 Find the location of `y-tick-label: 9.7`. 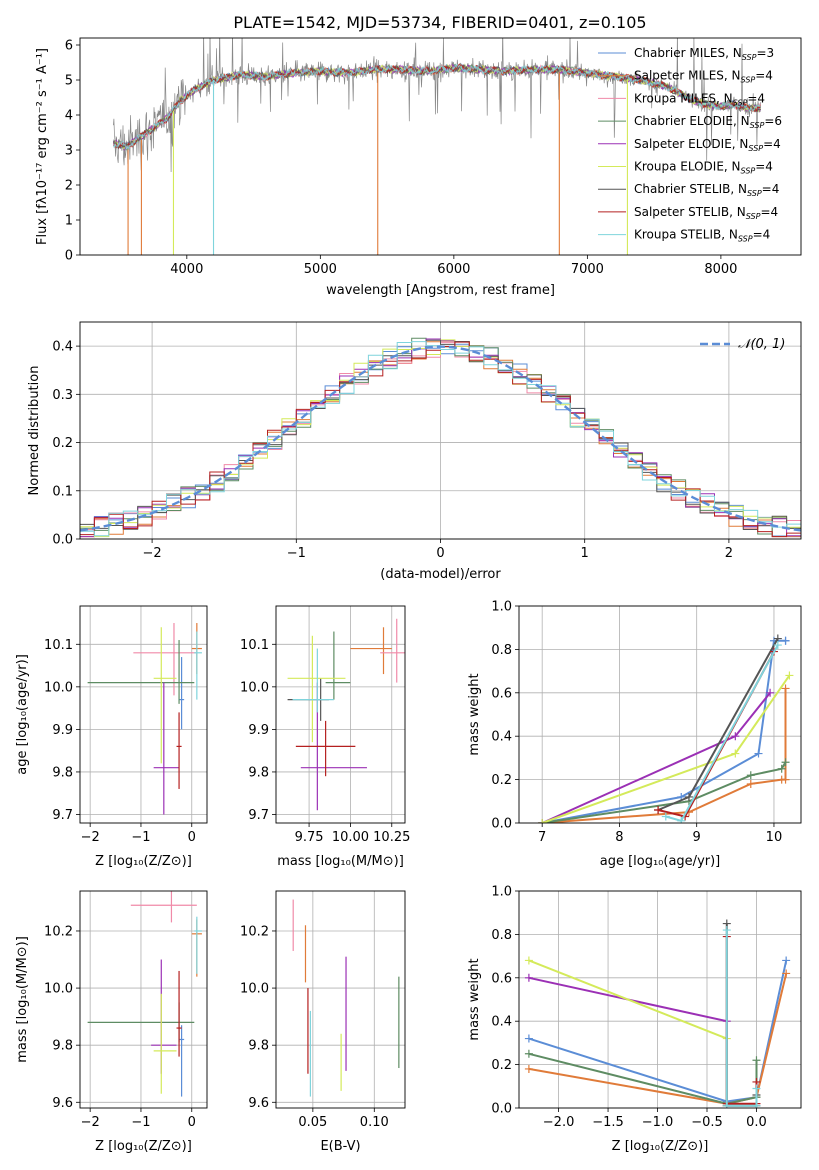

y-tick-label: 9.7 is located at coordinates (62, 815).